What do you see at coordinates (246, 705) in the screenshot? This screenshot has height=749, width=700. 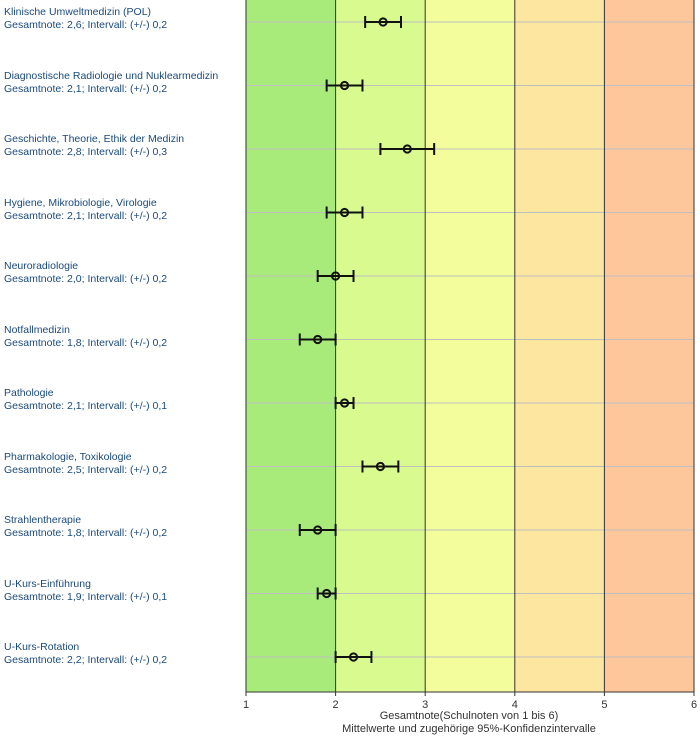 I see `tick-label: 1` at bounding box center [246, 705].